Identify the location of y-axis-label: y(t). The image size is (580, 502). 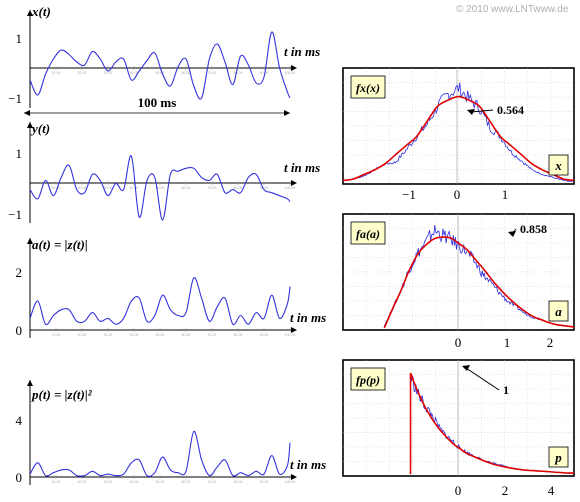
(40, 128).